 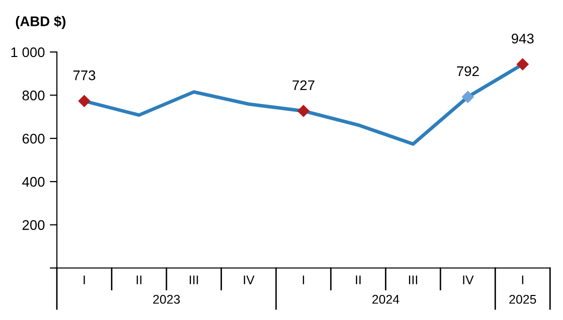 I want to click on y-axis-title: (ABD $), so click(x=41, y=22).